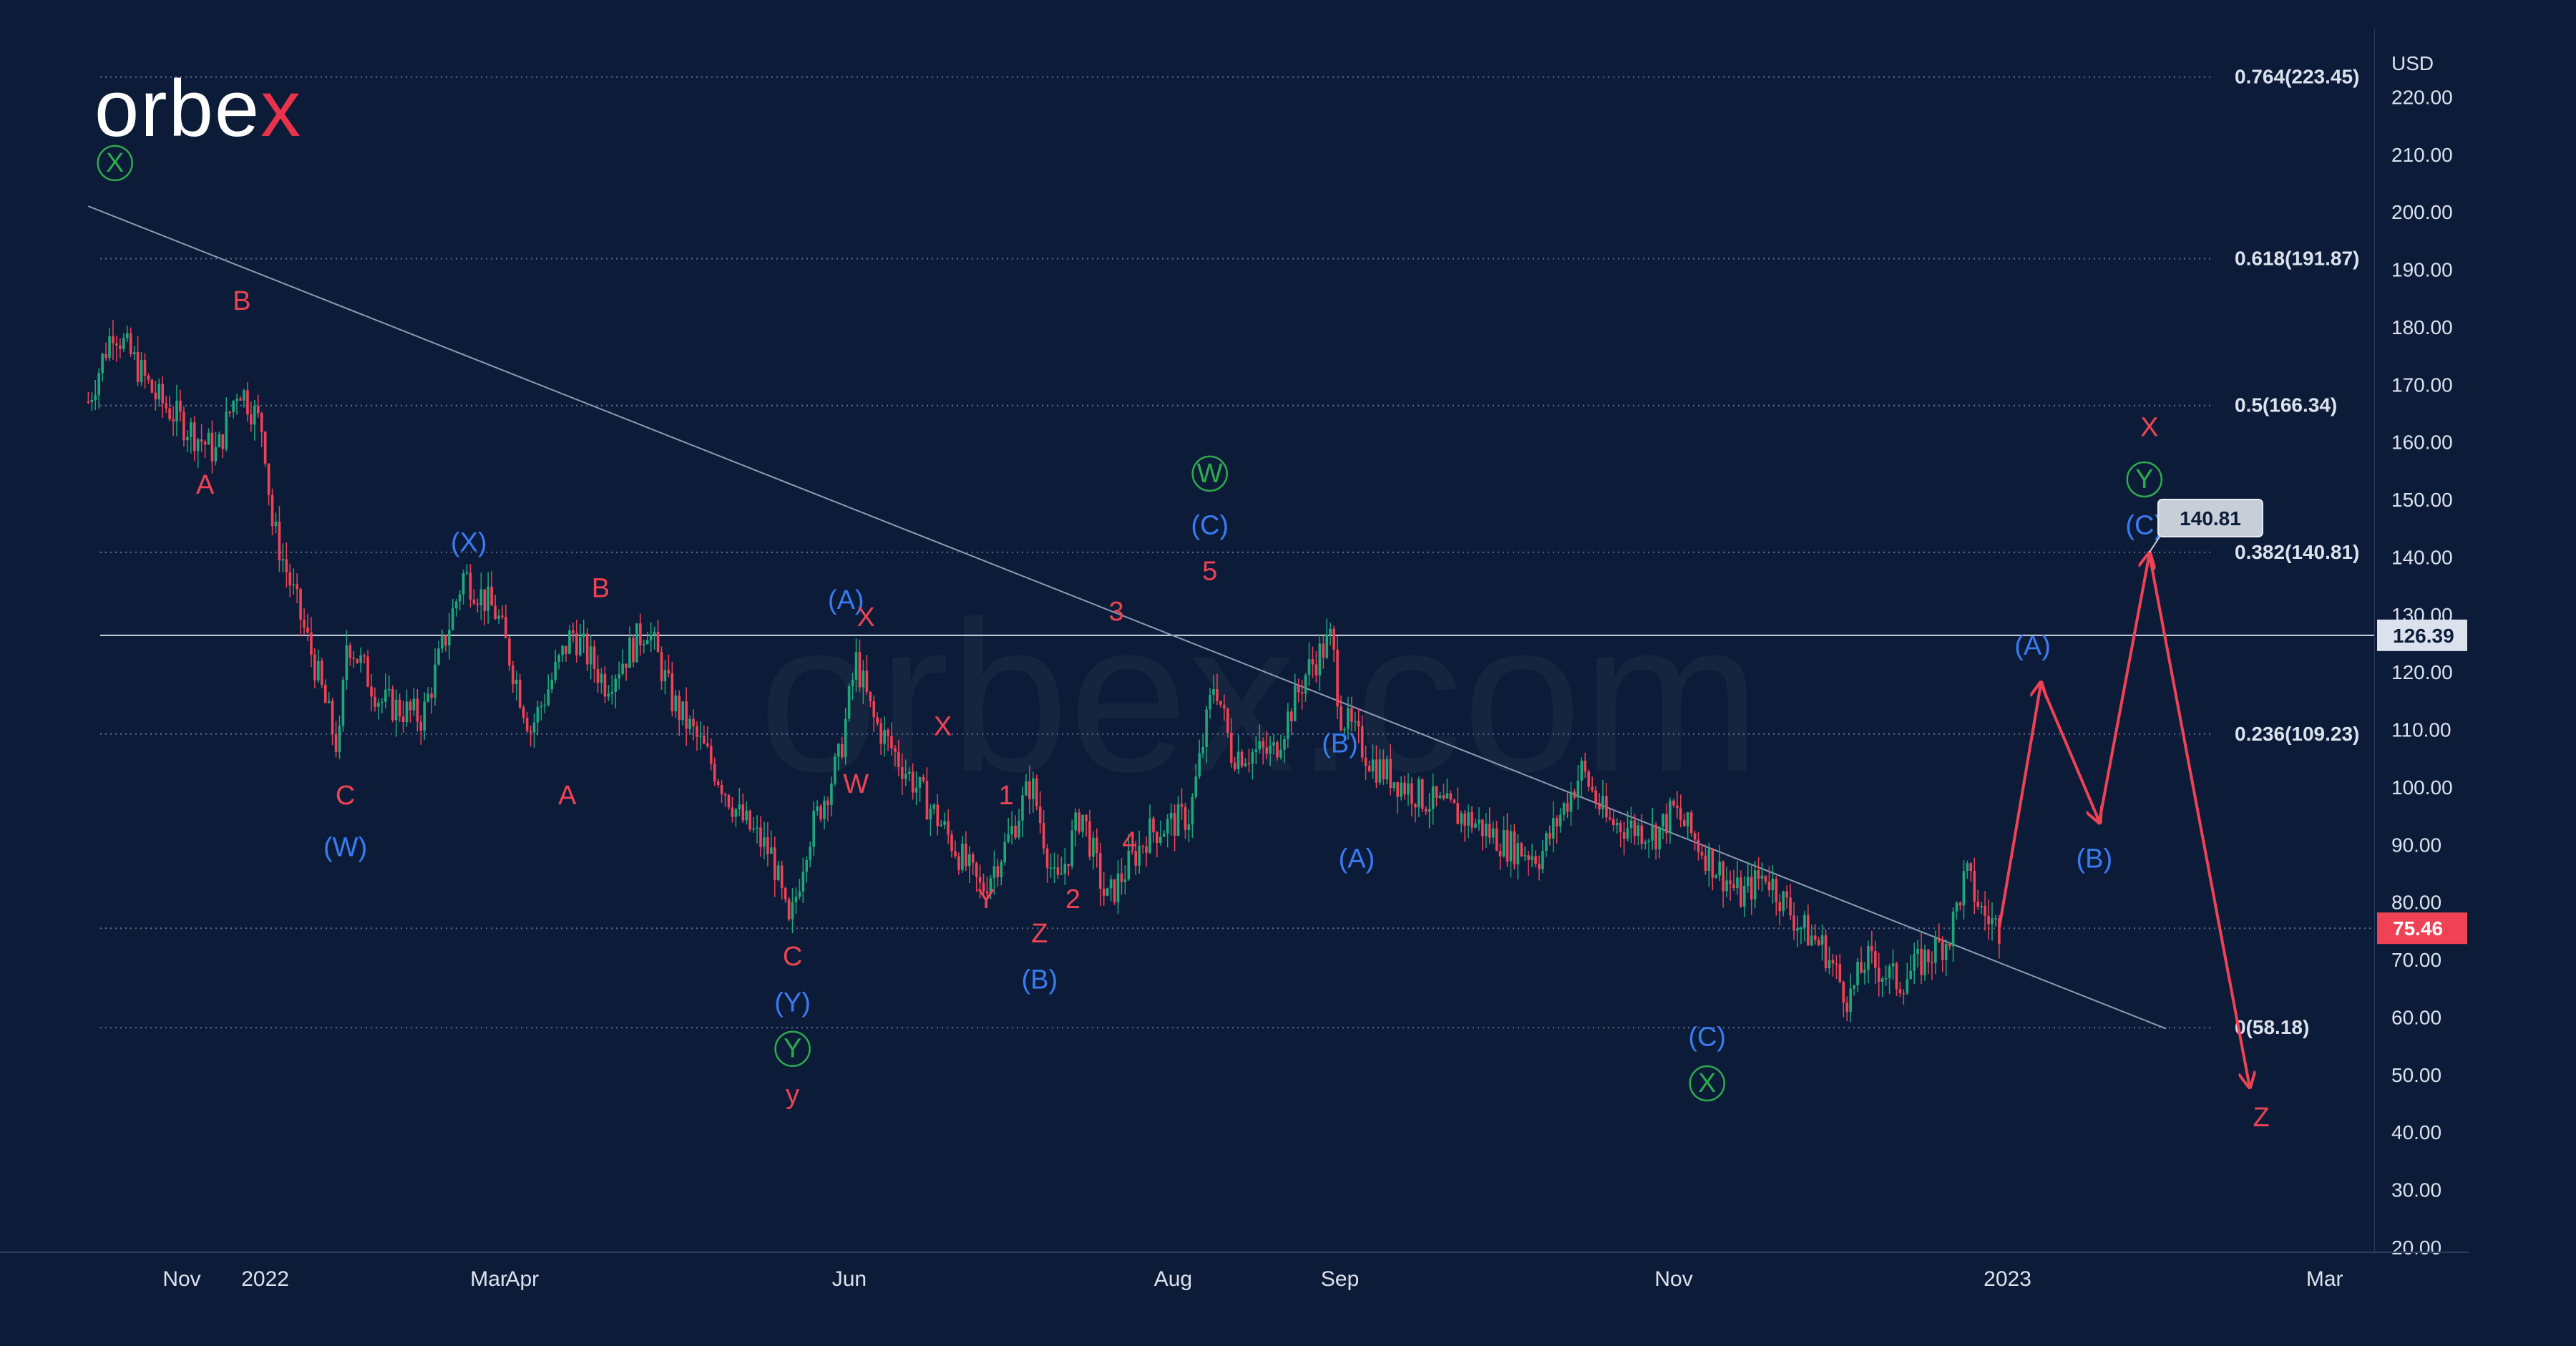 This screenshot has width=2576, height=1346. I want to click on x-tick-label: 2023, so click(2007, 1279).